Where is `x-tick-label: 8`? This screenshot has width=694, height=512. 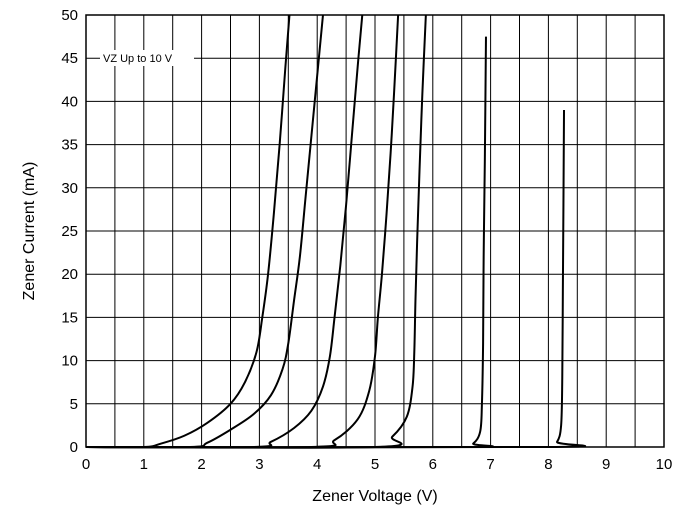 x-tick-label: 8 is located at coordinates (548, 464).